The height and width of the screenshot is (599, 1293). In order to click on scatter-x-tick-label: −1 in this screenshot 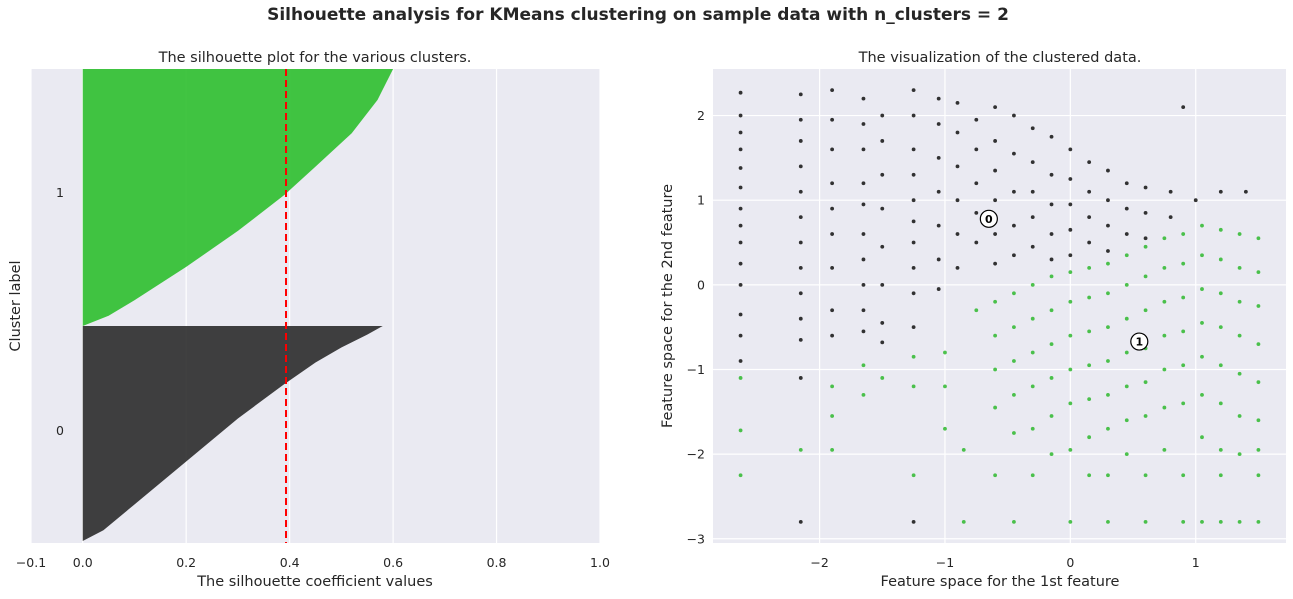, I will do `click(945, 562)`.